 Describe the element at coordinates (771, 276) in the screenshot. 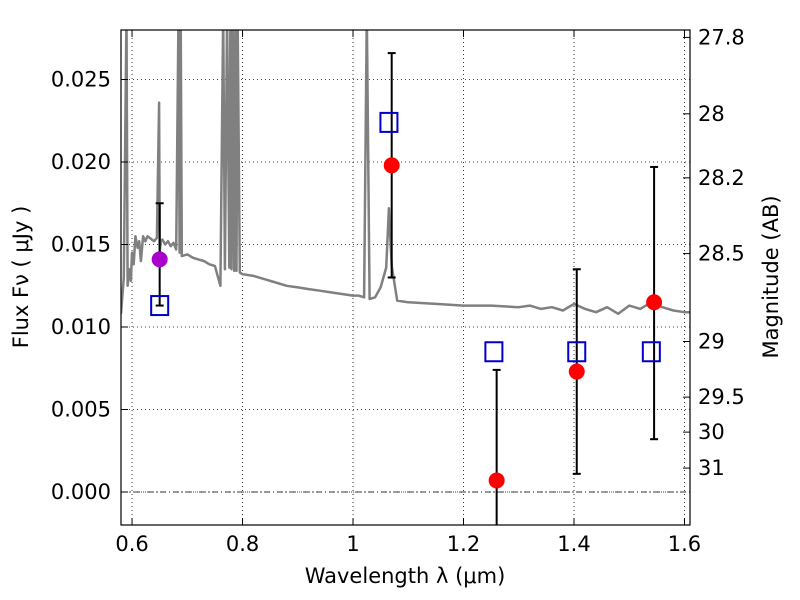

I see `right-axis-label: Magnitude (AB)` at that location.